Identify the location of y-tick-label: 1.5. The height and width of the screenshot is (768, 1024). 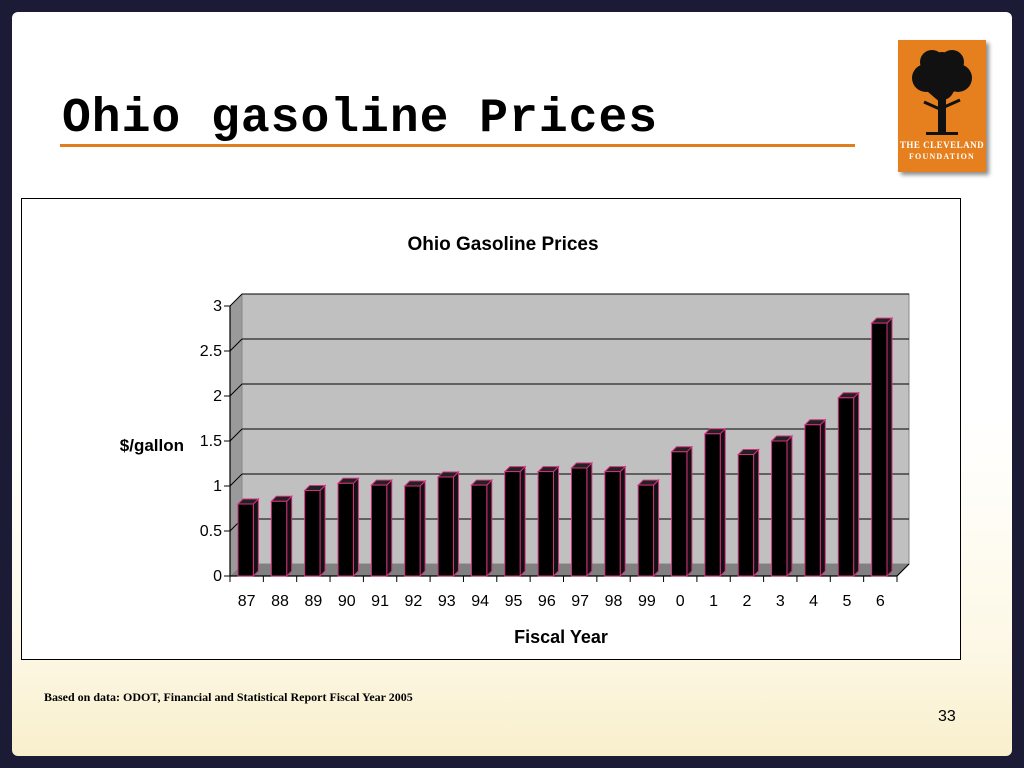
(211, 441).